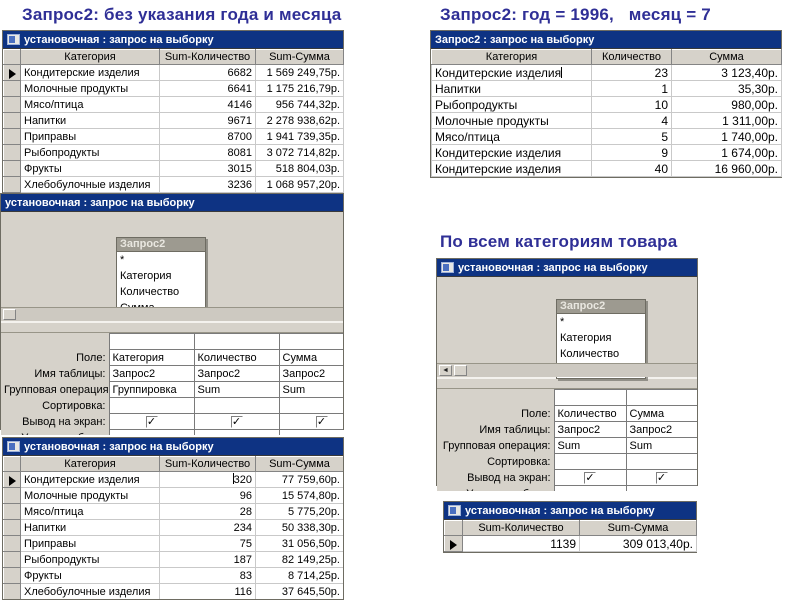 The image size is (800, 600). What do you see at coordinates (207, 72) in the screenshot?
I see `cell-quantity: 6682` at bounding box center [207, 72].